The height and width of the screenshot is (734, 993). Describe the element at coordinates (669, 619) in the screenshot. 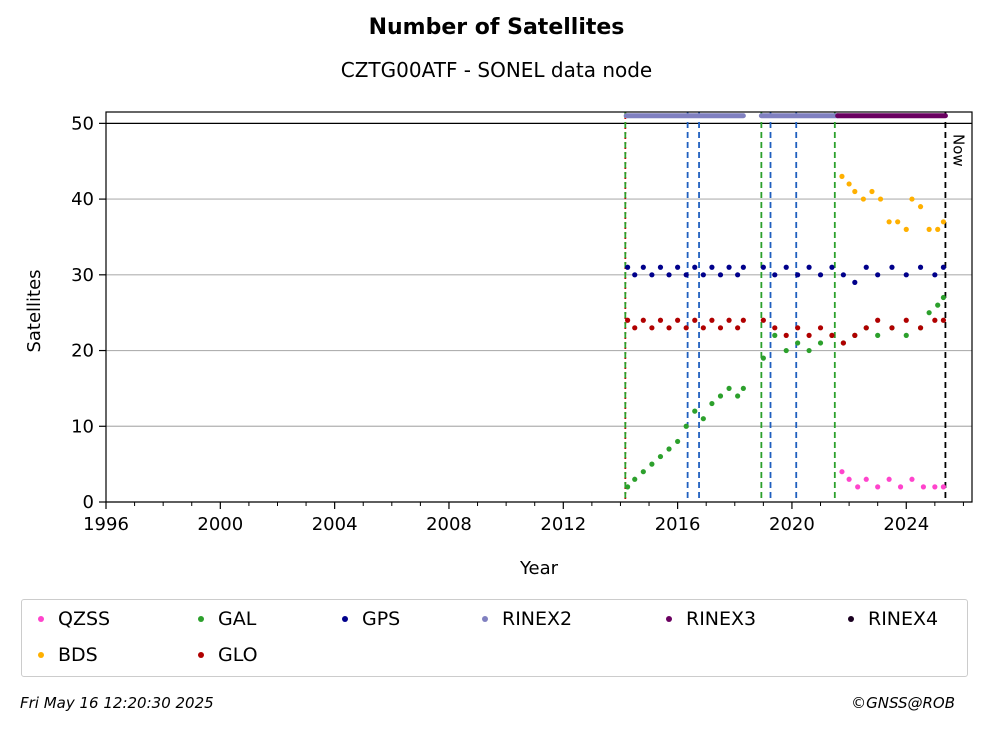

I see `legend-marker-rinex3` at that location.